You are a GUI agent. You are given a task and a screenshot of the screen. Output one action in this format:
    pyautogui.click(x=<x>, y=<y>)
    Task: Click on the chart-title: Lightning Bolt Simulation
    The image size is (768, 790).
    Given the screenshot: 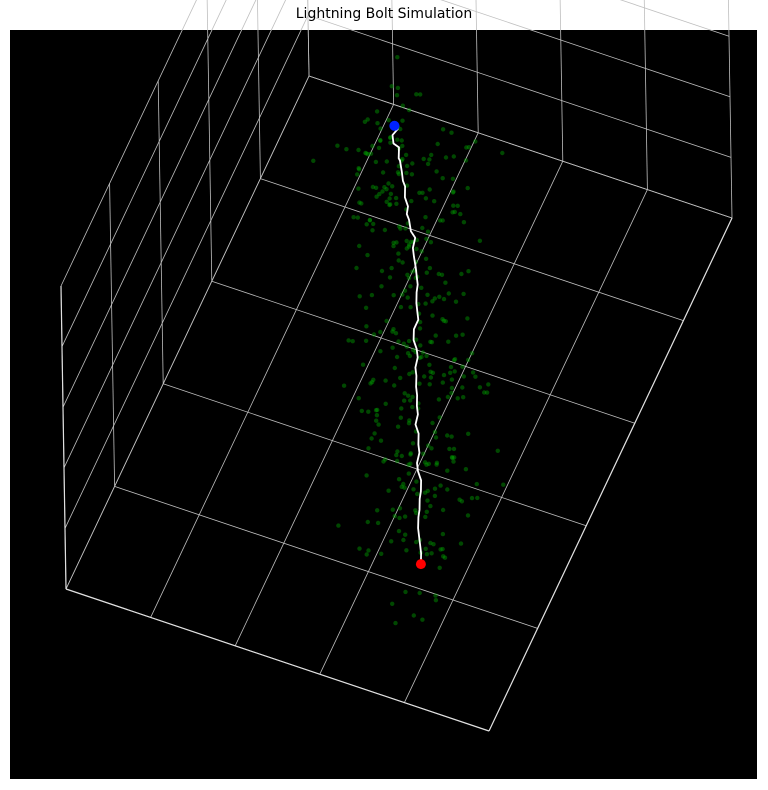 What is the action you would take?
    pyautogui.click(x=384, y=14)
    